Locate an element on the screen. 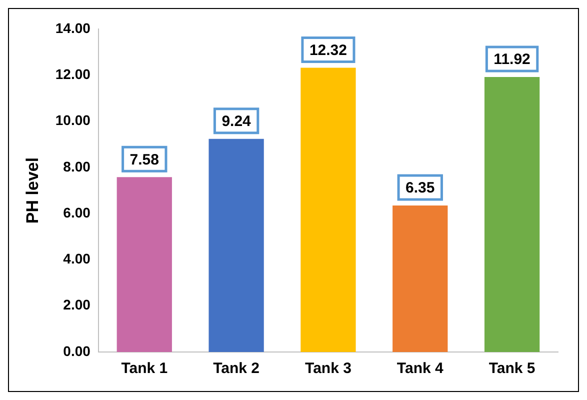 The width and height of the screenshot is (587, 400). data-label: 6.35 is located at coordinates (420, 188).